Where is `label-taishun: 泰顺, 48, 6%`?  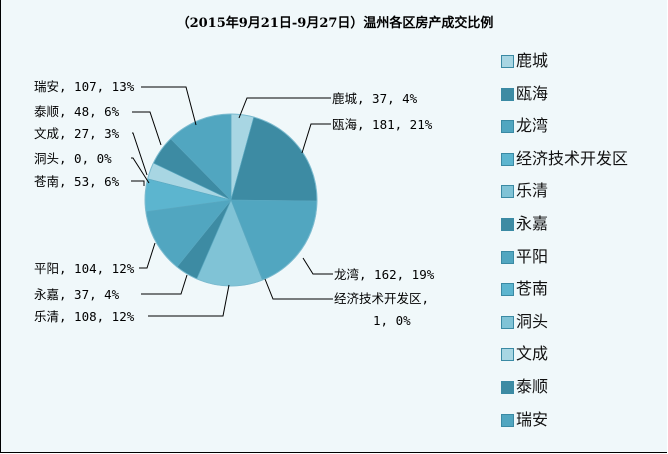 label-taishun: 泰顺, 48, 6% is located at coordinates (77, 111).